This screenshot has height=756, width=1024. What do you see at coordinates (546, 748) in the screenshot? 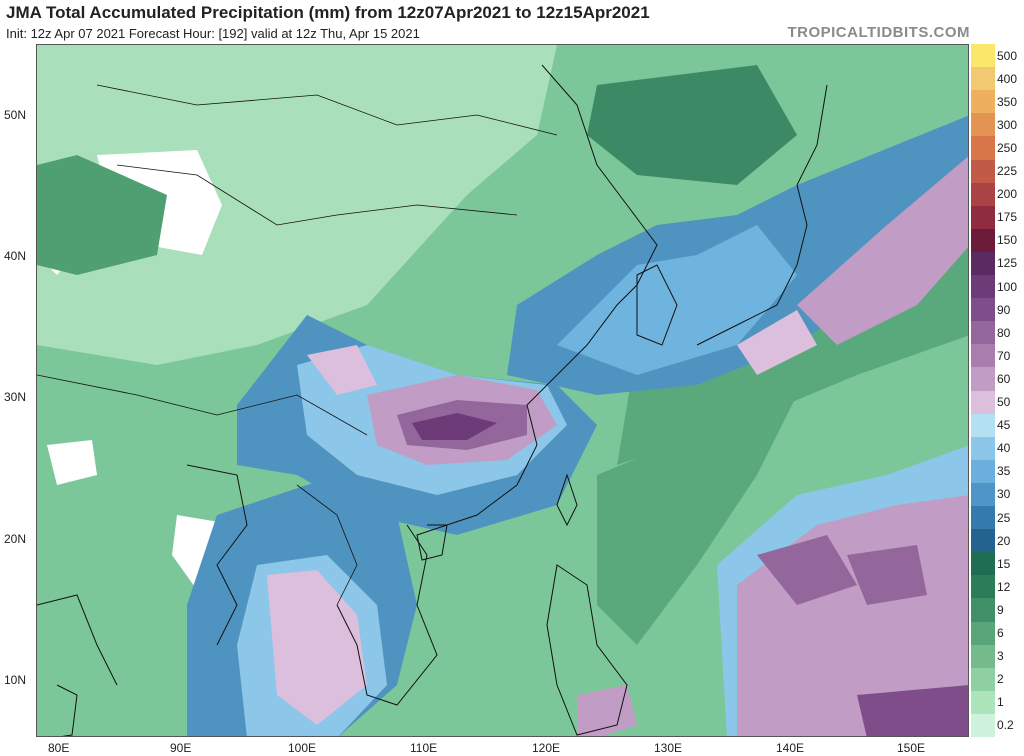
I see `lon-label: 120E` at bounding box center [546, 748].